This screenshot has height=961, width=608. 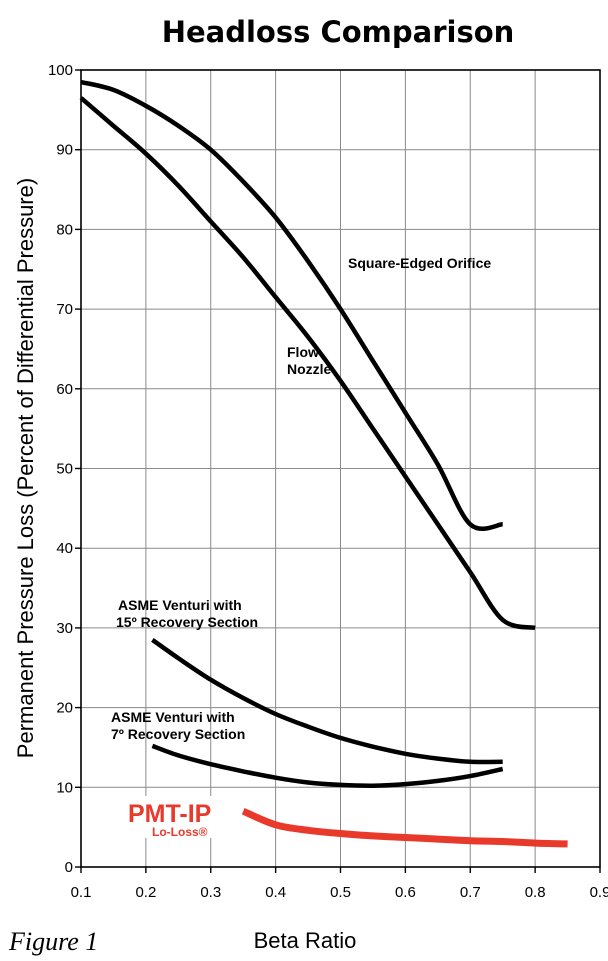 I want to click on y-tick-label: 20, so click(x=64, y=708).